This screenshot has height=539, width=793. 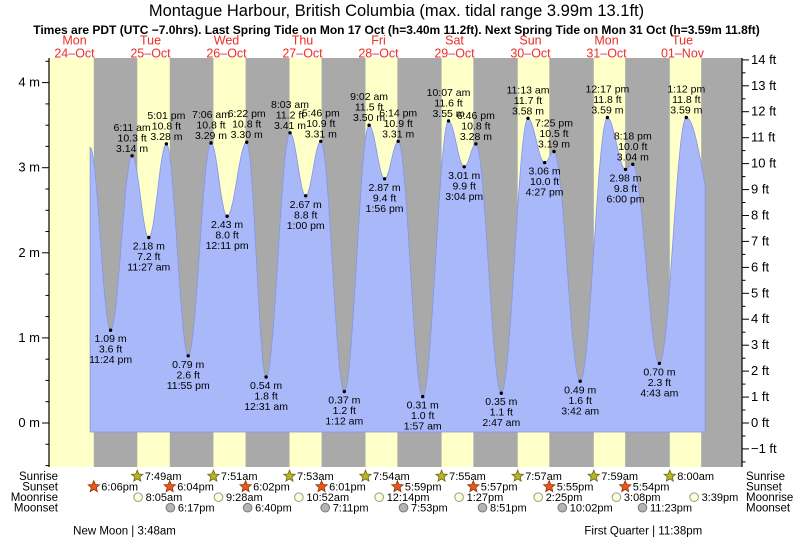 I want to click on moonrise-time: 10:52am, so click(x=327, y=498).